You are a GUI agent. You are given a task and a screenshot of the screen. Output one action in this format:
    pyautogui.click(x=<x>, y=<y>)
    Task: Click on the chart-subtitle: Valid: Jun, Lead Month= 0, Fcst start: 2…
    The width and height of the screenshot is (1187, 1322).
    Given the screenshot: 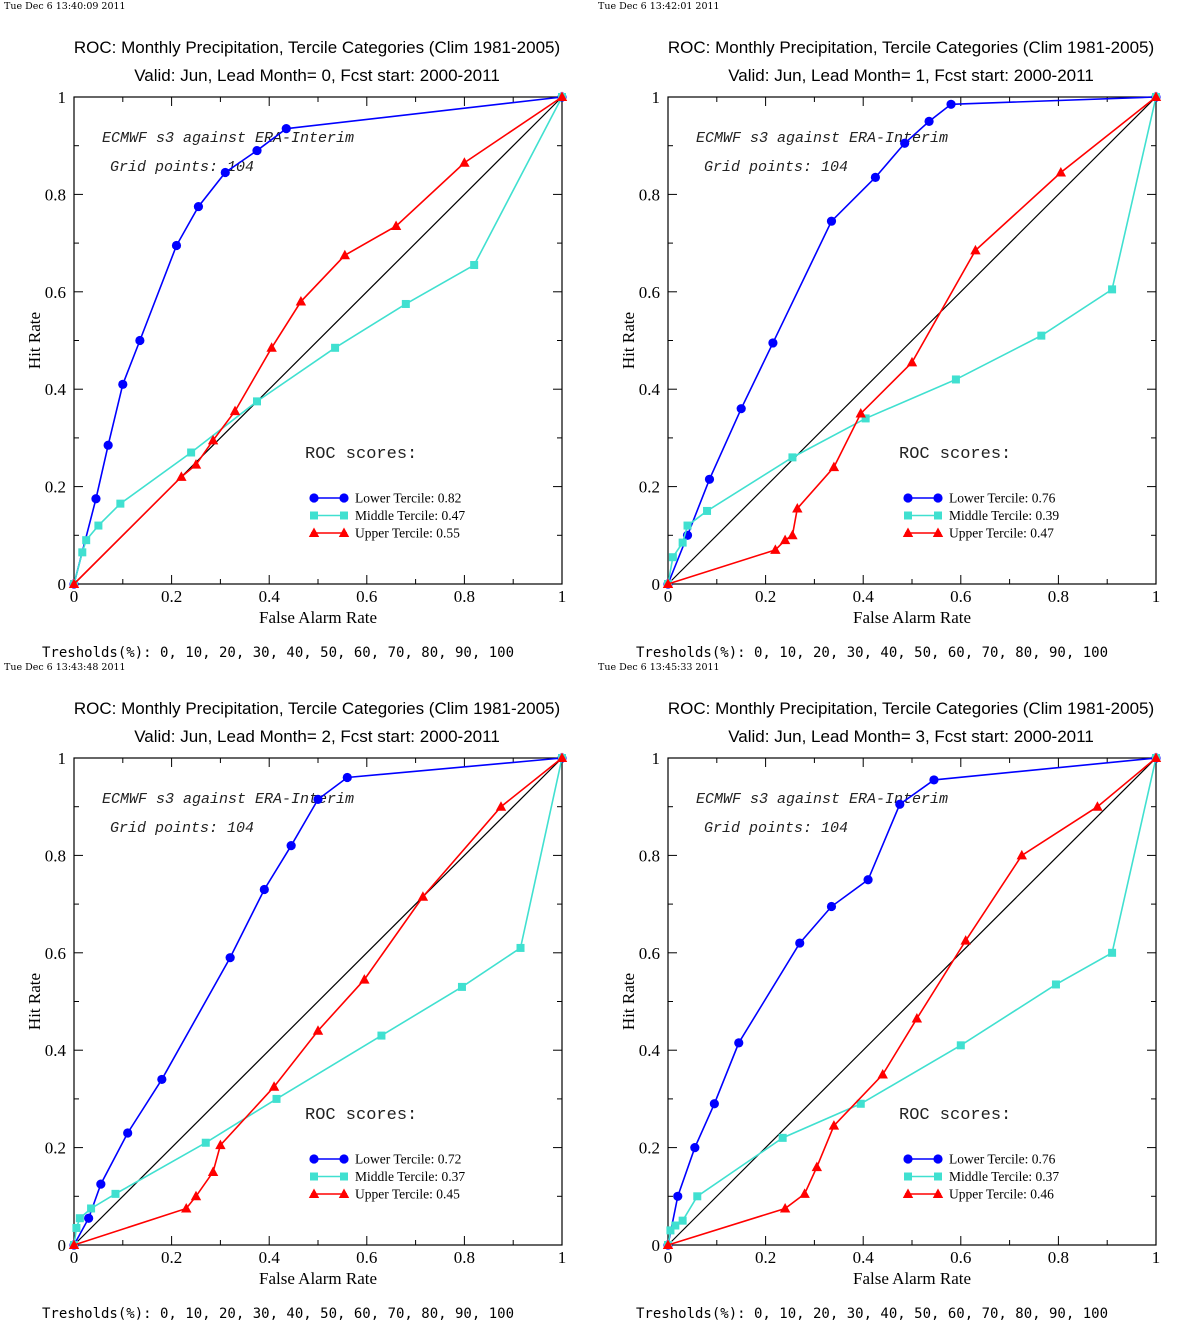 What is the action you would take?
    pyautogui.click(x=317, y=75)
    